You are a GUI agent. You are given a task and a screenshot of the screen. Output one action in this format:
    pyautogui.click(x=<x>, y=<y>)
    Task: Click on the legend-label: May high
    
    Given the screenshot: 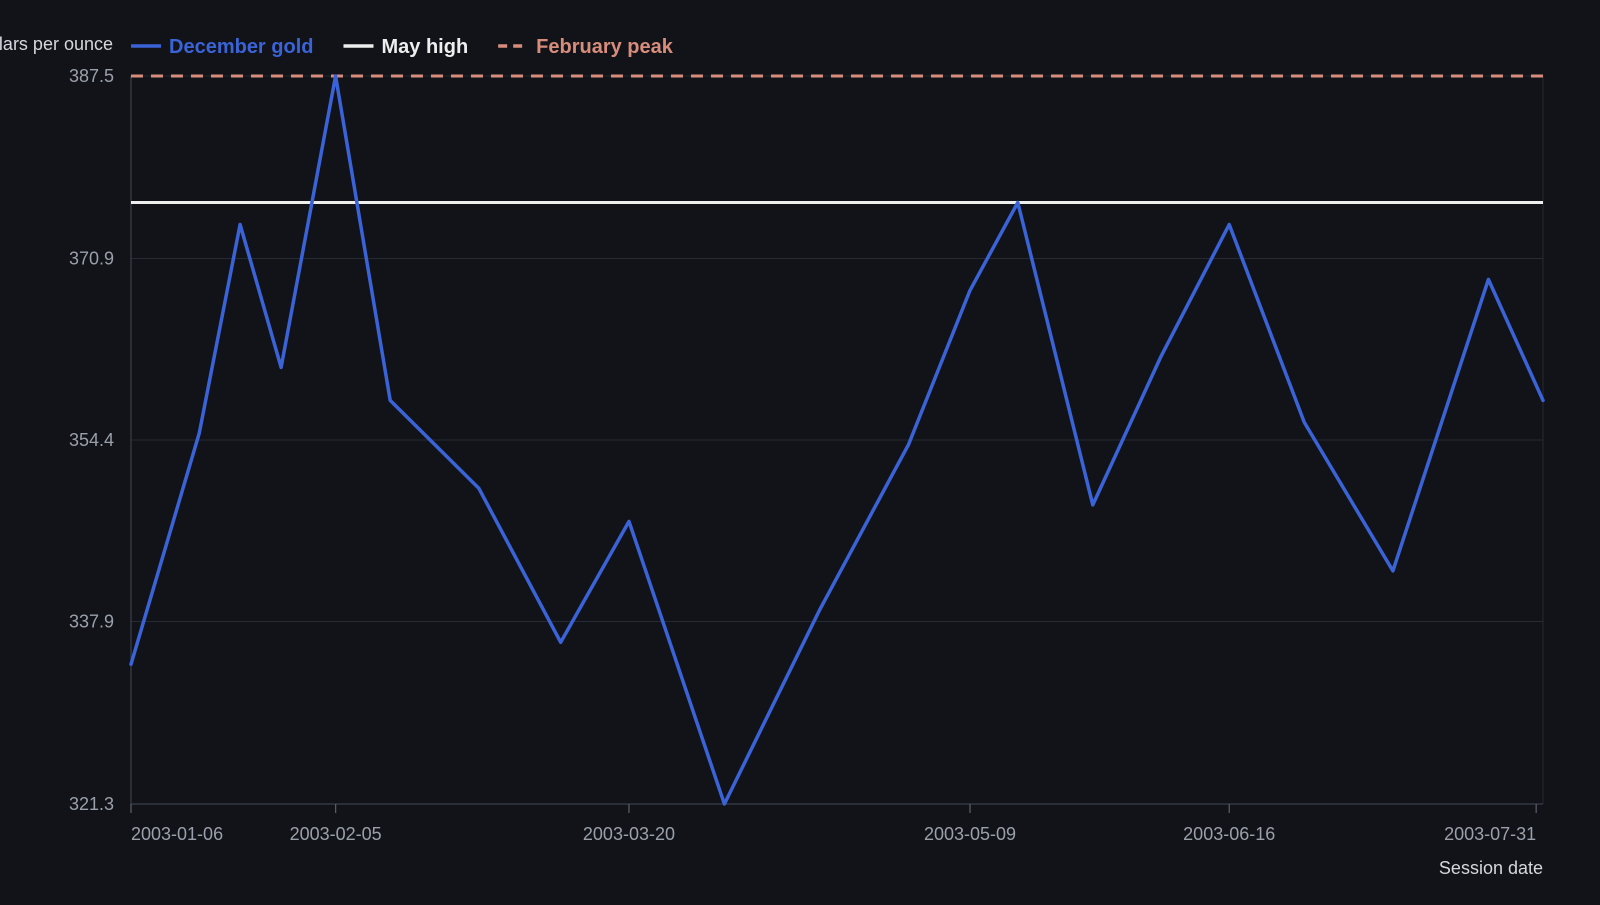 What is the action you would take?
    pyautogui.click(x=424, y=47)
    